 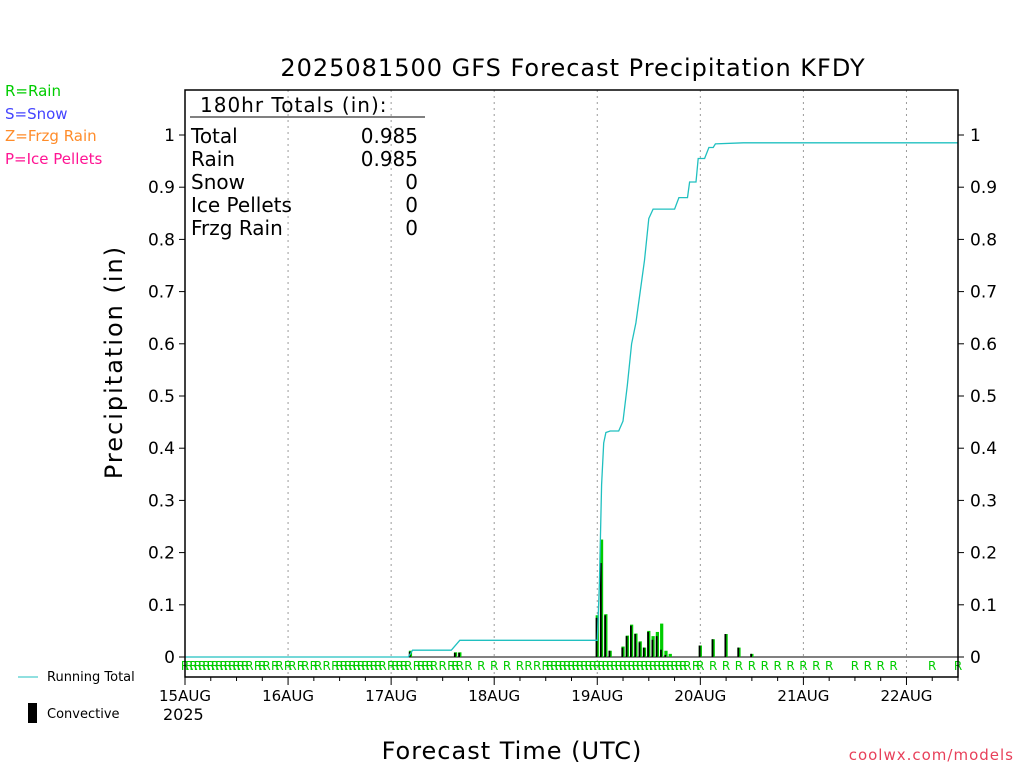 I want to click on ptype-marker-101: R, so click(x=765, y=666).